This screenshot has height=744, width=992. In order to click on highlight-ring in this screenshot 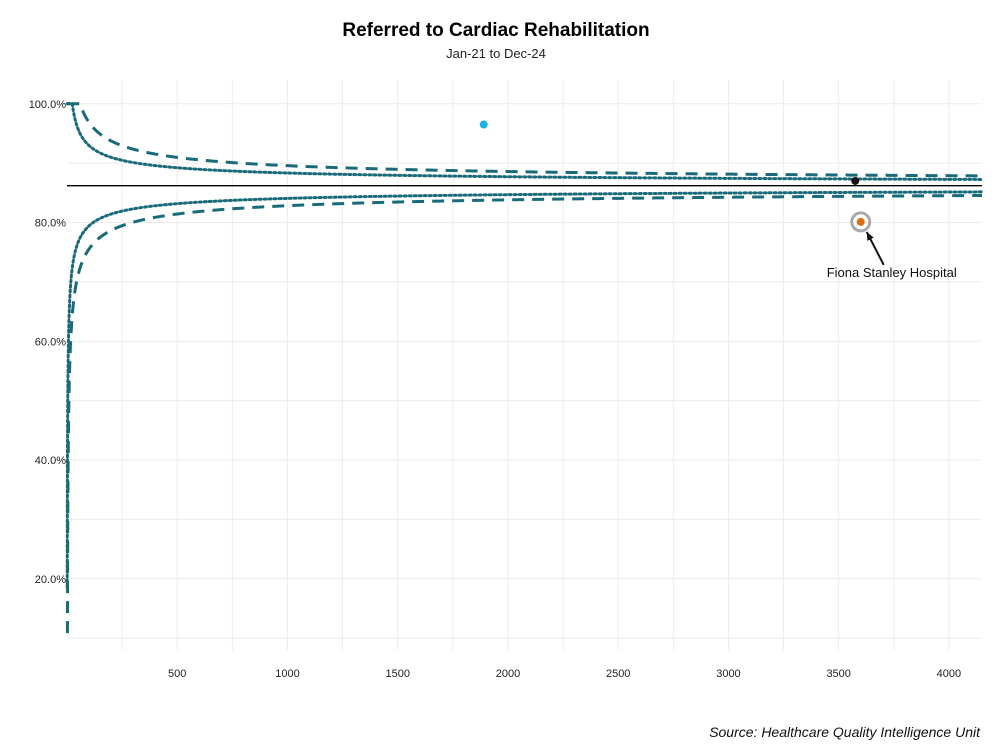, I will do `click(861, 222)`.